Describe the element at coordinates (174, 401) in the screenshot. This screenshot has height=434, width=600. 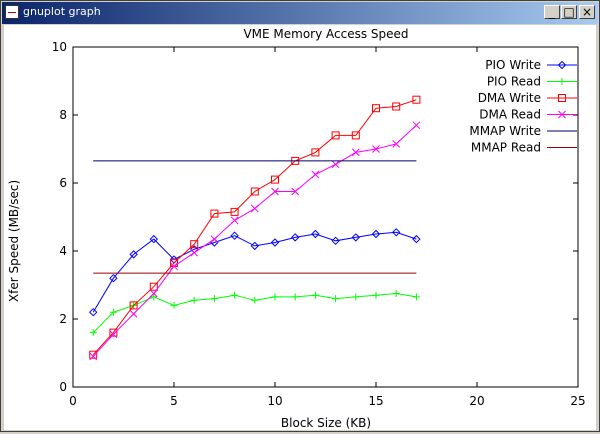
I see `x-tick-label: 5` at that location.